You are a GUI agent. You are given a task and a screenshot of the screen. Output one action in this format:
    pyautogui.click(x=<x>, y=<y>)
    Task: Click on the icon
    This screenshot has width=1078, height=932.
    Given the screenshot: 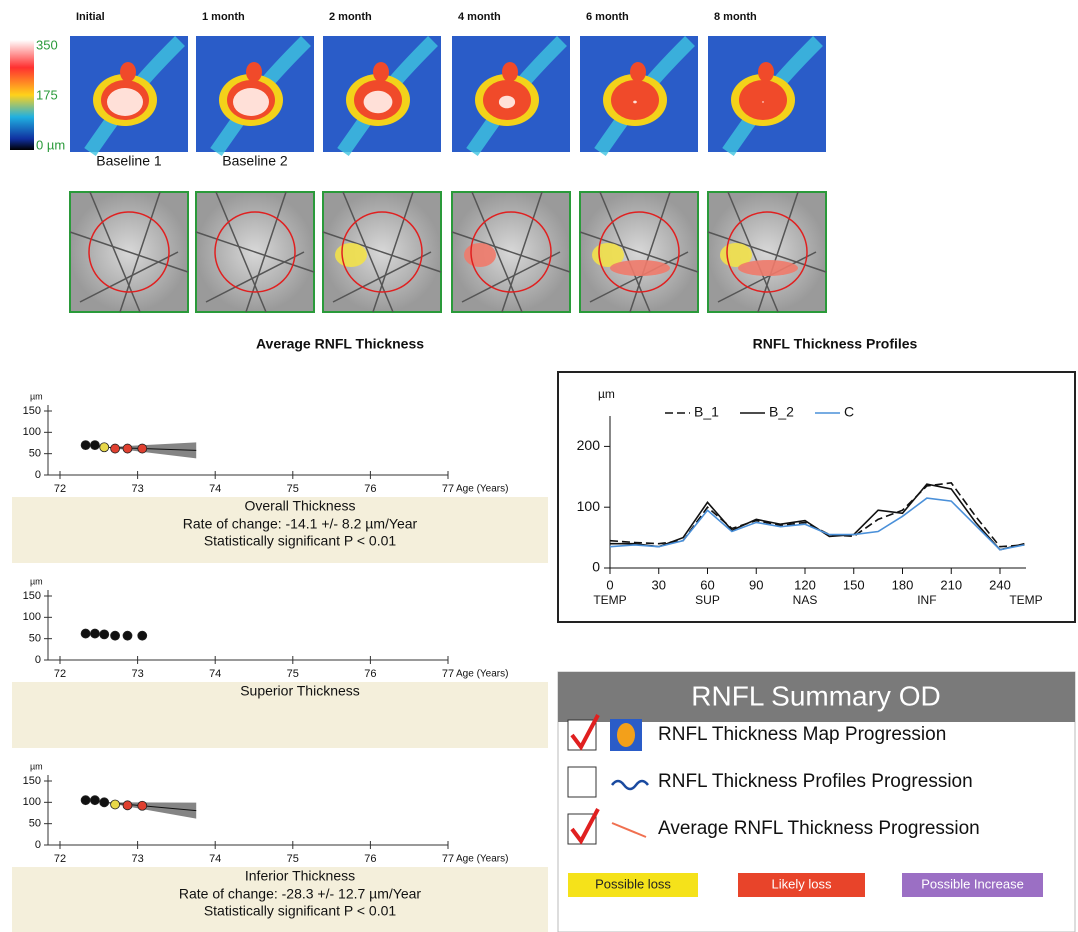 What is the action you would take?
    pyautogui.click(x=629, y=830)
    